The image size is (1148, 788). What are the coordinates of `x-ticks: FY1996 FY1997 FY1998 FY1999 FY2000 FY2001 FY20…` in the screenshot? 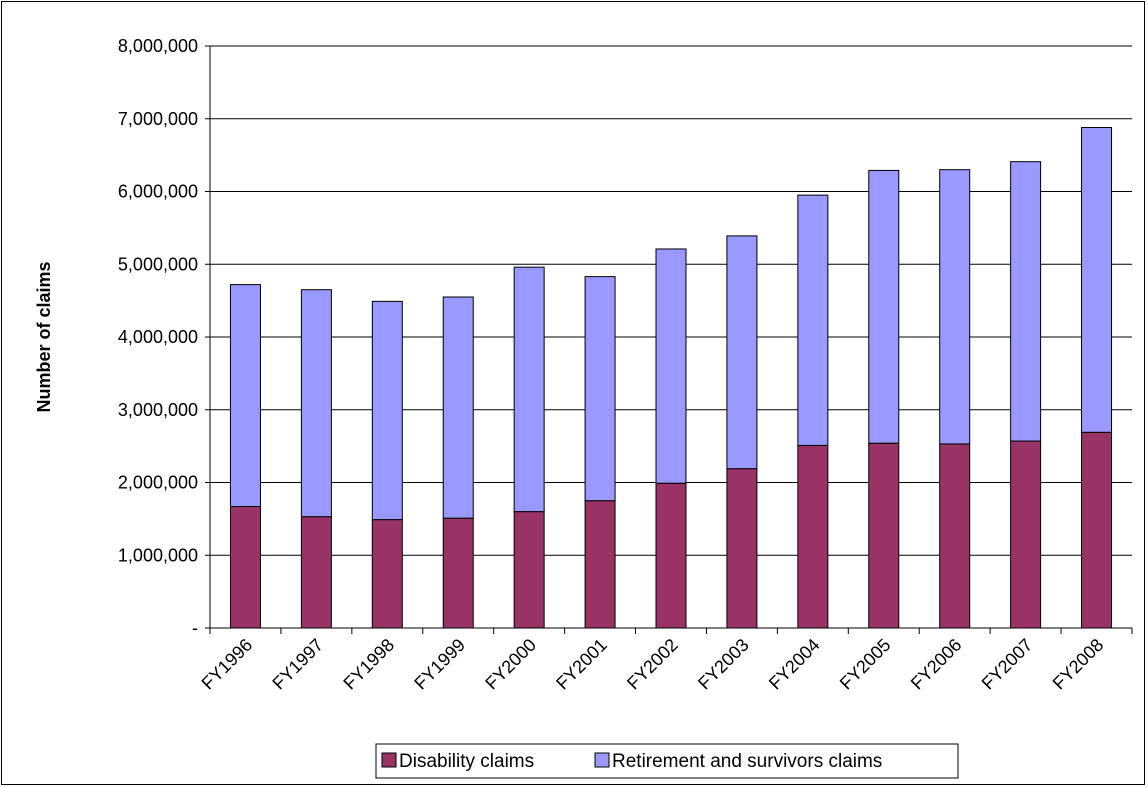 It's located at (665, 661).